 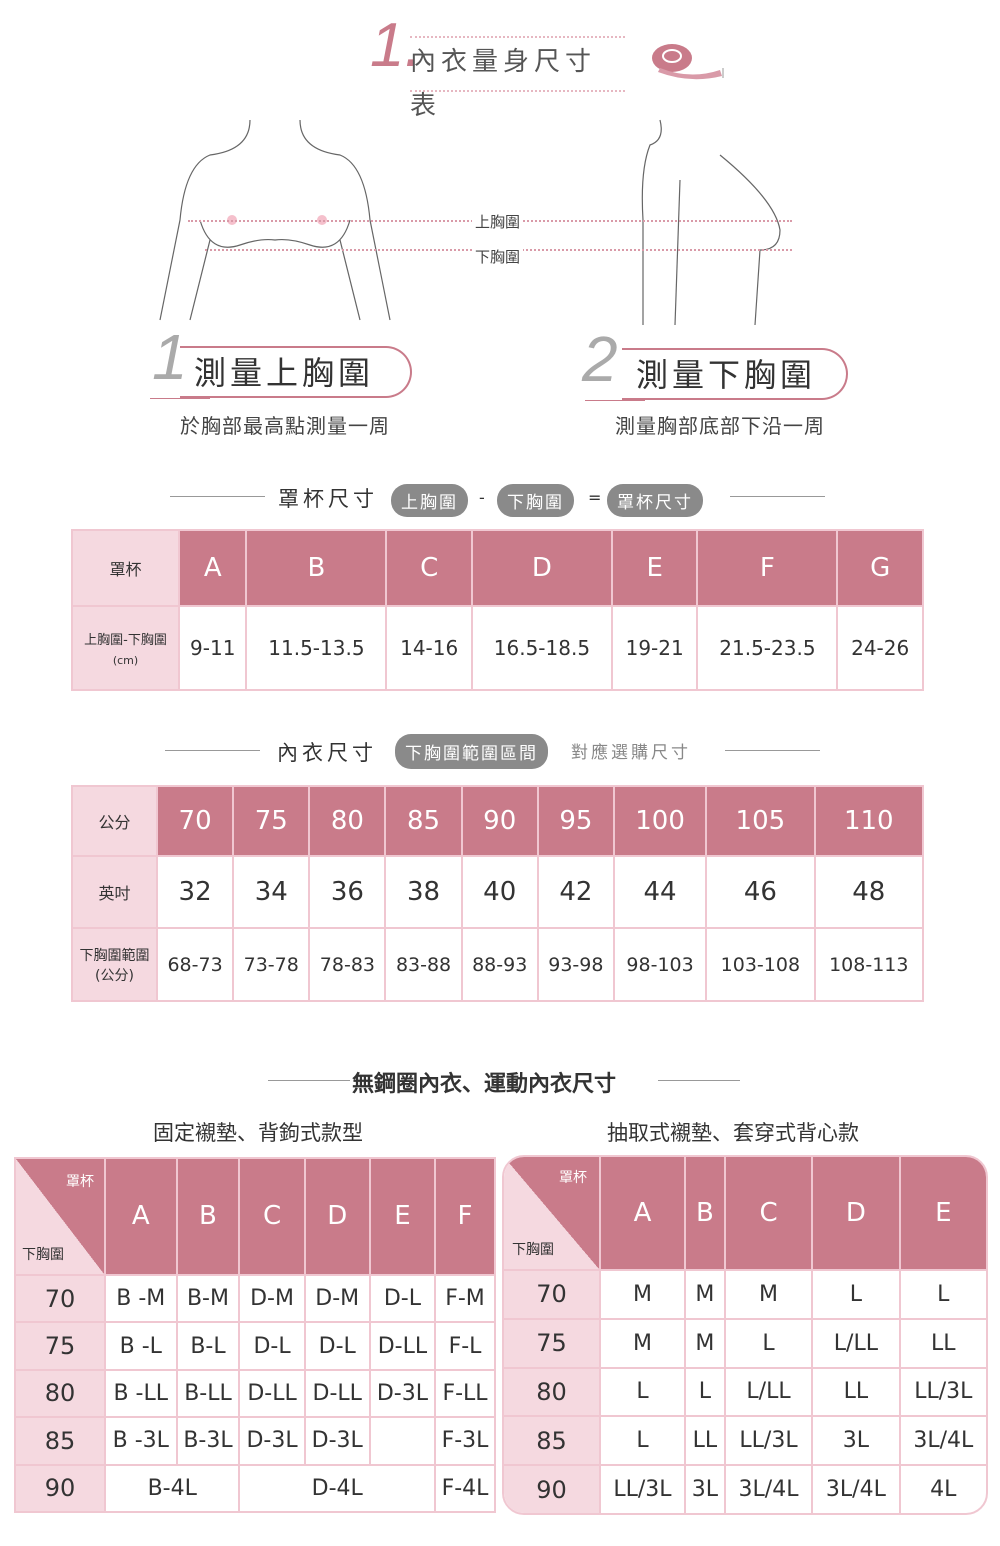 I want to click on table-row: 90 LL/3L 3L 3L/4L 3L/4L 4L, so click(x=745, y=1488).